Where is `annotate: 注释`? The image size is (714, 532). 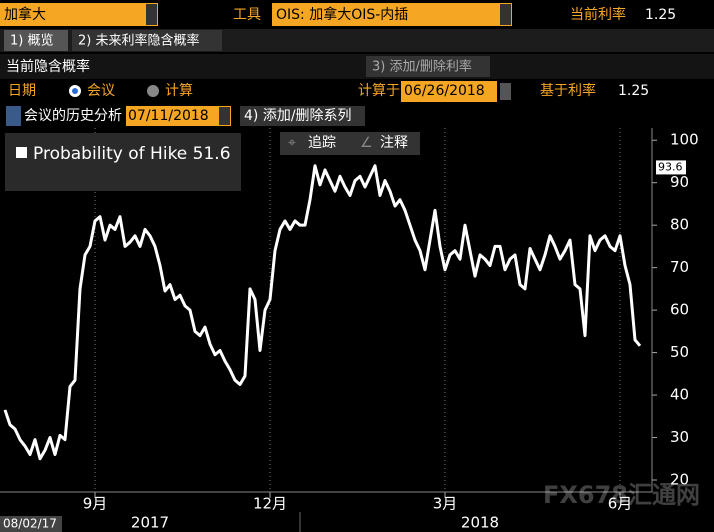
annotate: 注释 is located at coordinates (394, 143).